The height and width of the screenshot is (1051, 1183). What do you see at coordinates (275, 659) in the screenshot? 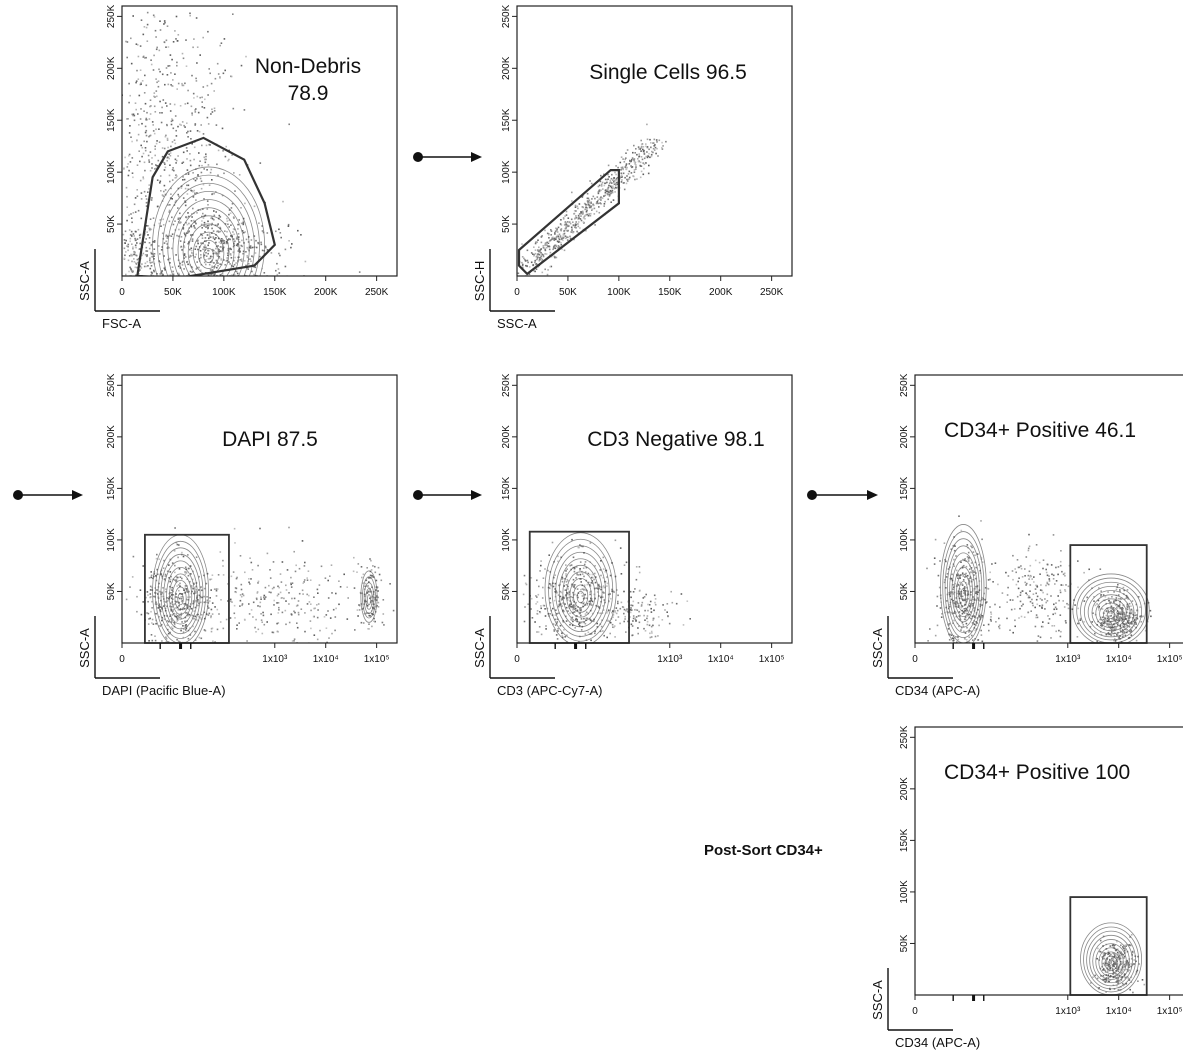
I see `x-tick-label: 1x10³` at bounding box center [275, 659].